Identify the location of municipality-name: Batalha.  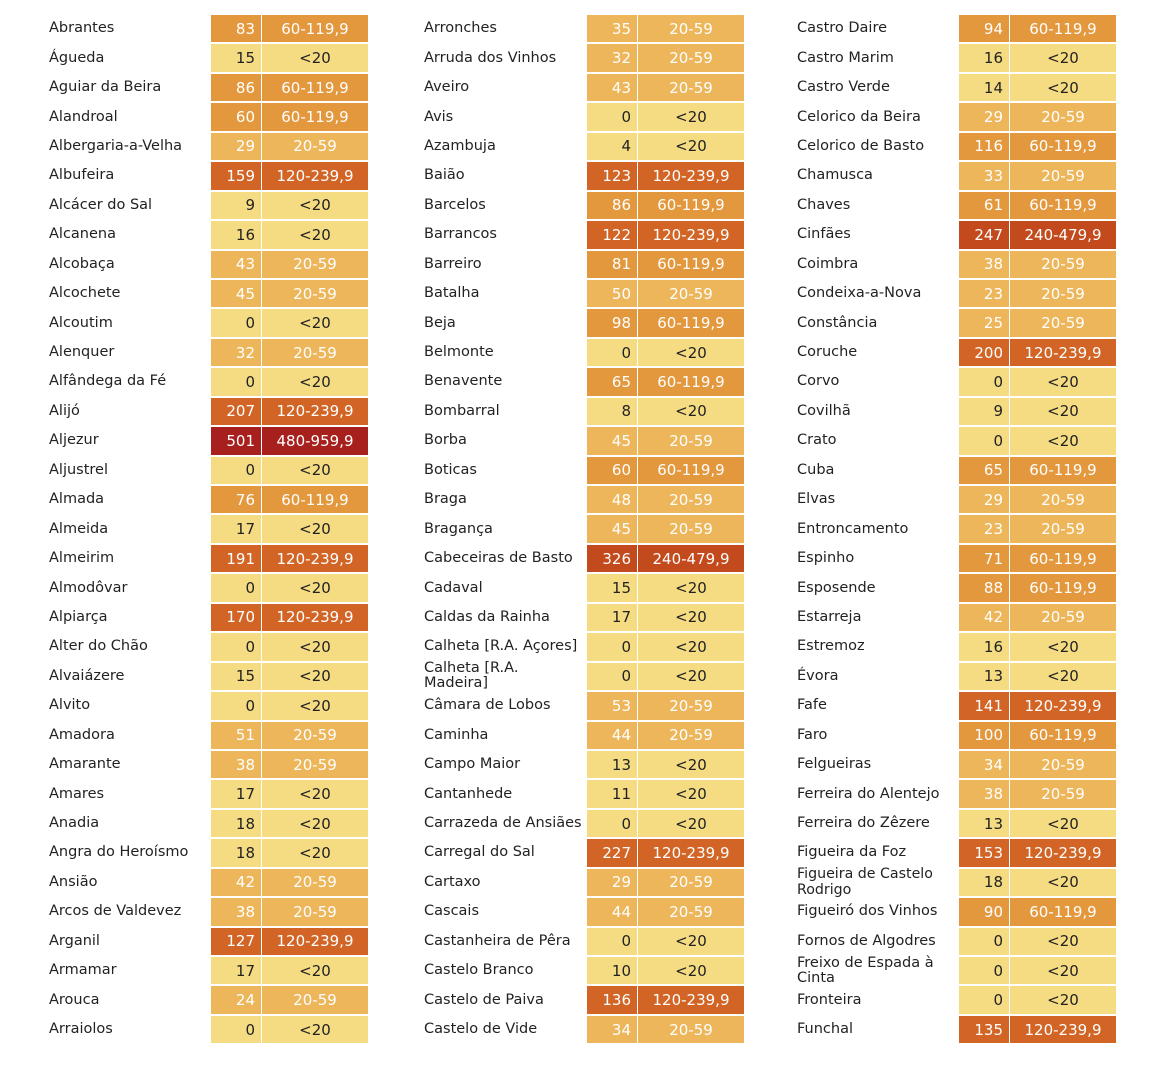
(452, 293).